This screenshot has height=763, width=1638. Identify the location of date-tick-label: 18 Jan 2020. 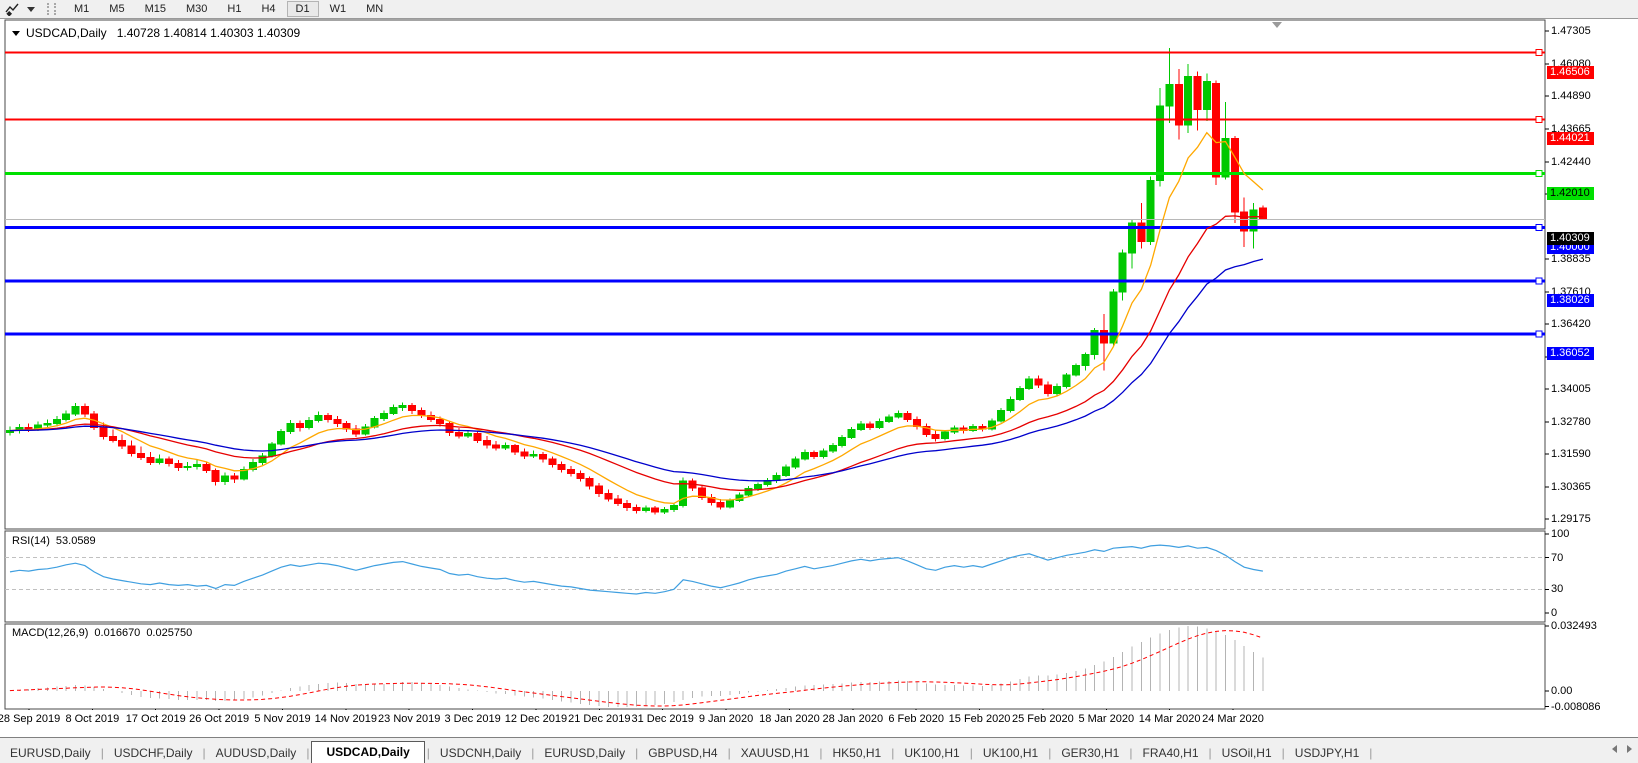
(789, 719).